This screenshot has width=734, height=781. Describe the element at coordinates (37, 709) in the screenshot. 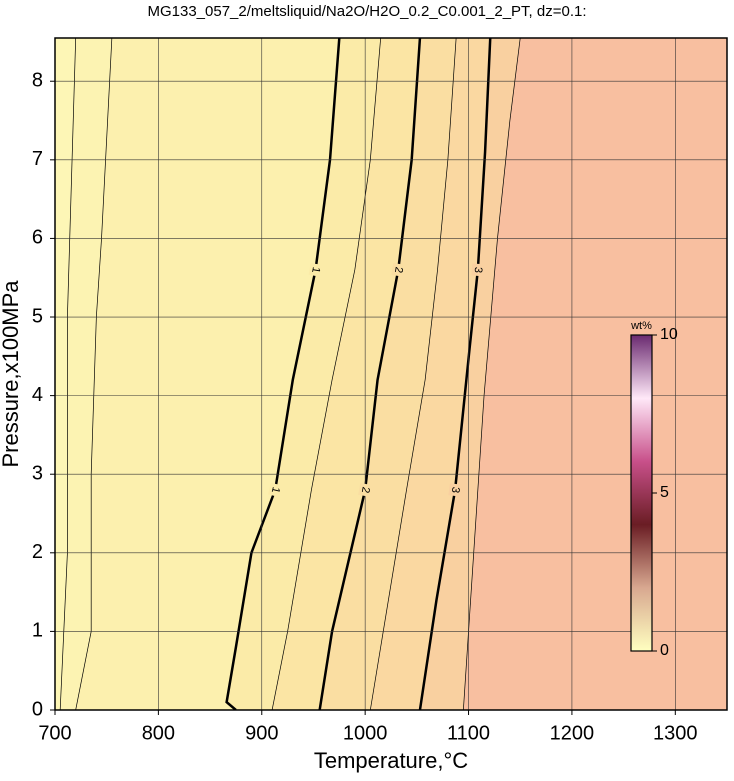

I see `y-tick-label: 0` at that location.